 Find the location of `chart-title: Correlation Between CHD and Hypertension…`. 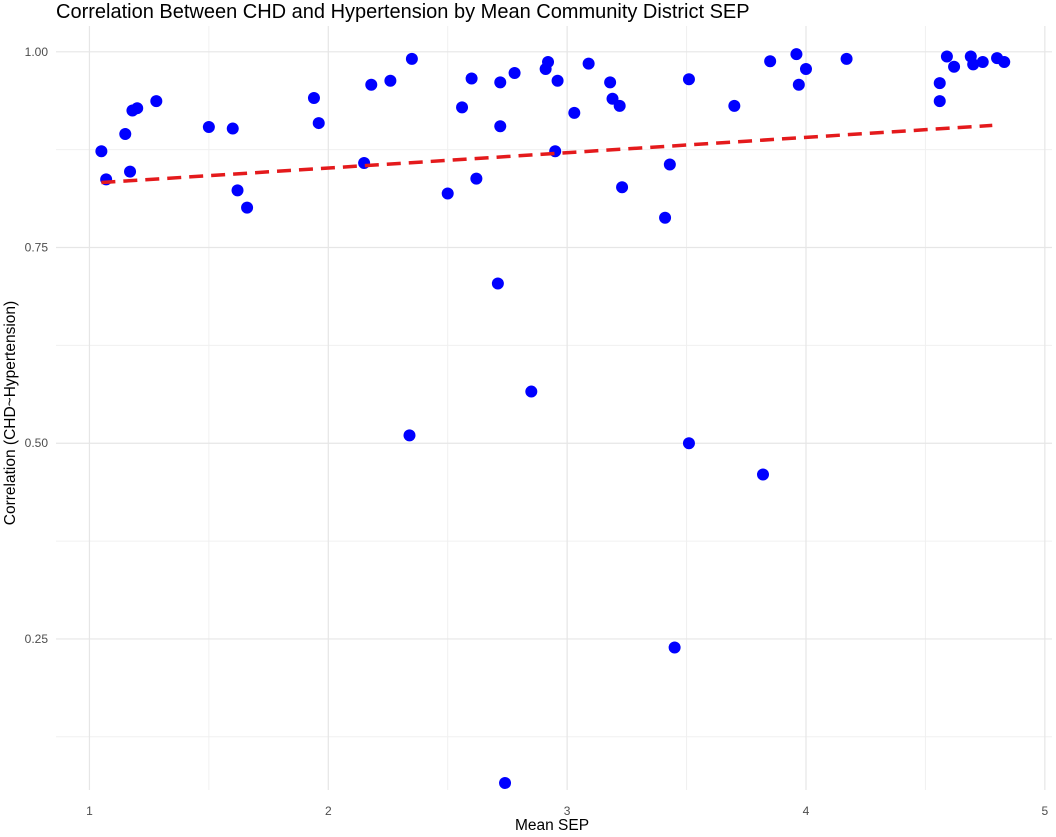

chart-title: Correlation Between CHD and Hypertension… is located at coordinates (403, 12).